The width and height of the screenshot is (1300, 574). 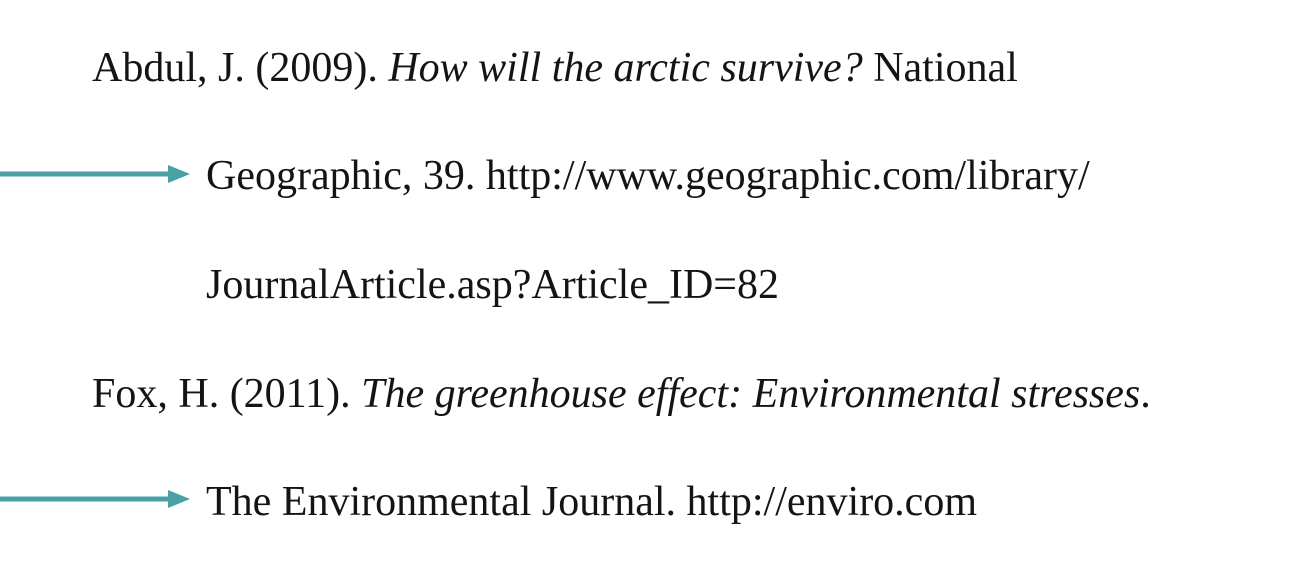 I want to click on reference-1-url-continuation: JournalArticle.asp?Article_ID=82, so click(x=492, y=285).